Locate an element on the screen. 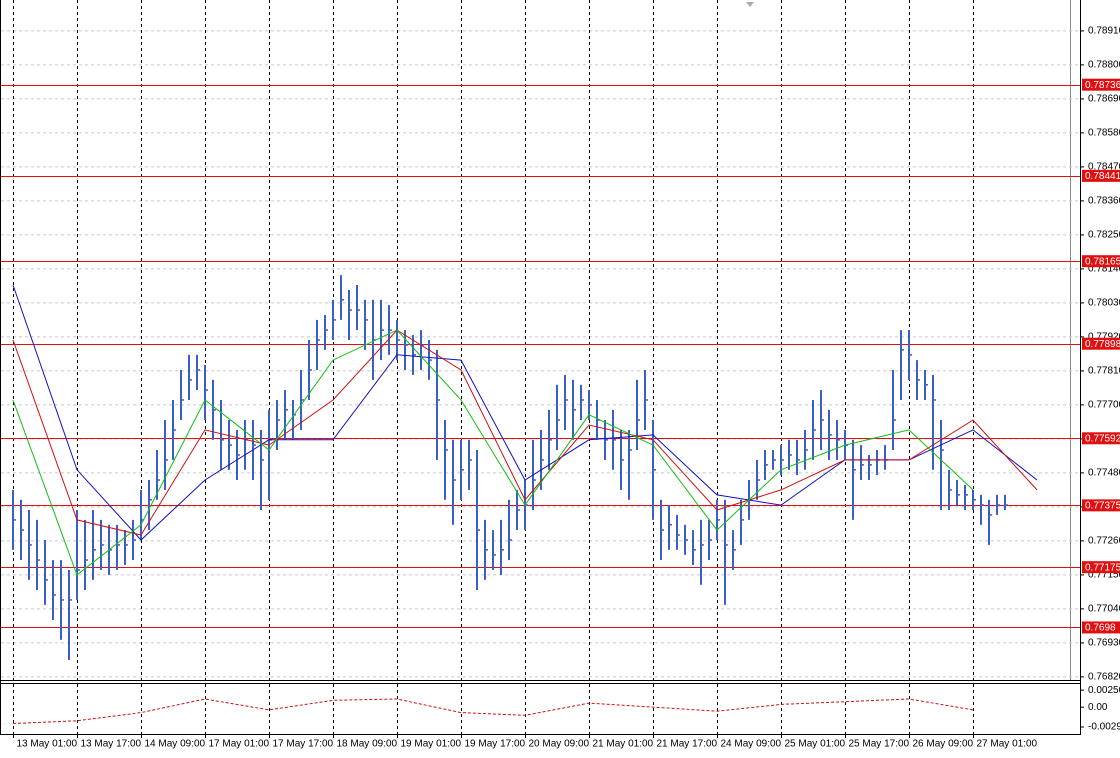 The image size is (1120, 758). x-tick-label: 25 May 01:00 is located at coordinates (815, 744).